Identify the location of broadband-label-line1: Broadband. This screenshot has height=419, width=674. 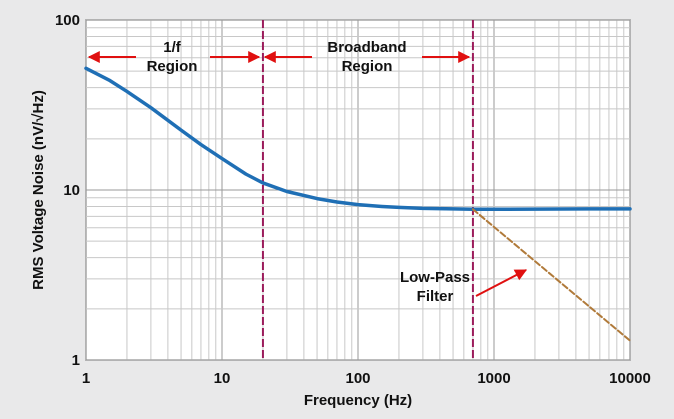
(366, 47).